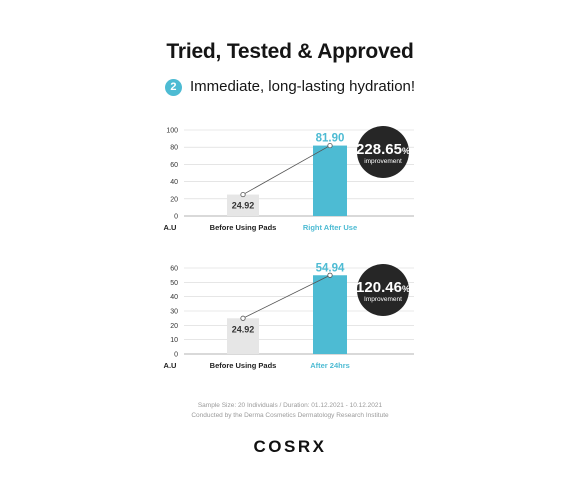 The image size is (580, 480). I want to click on subtitle: 2 Immediate, long-lasting hydration!, so click(290, 87).